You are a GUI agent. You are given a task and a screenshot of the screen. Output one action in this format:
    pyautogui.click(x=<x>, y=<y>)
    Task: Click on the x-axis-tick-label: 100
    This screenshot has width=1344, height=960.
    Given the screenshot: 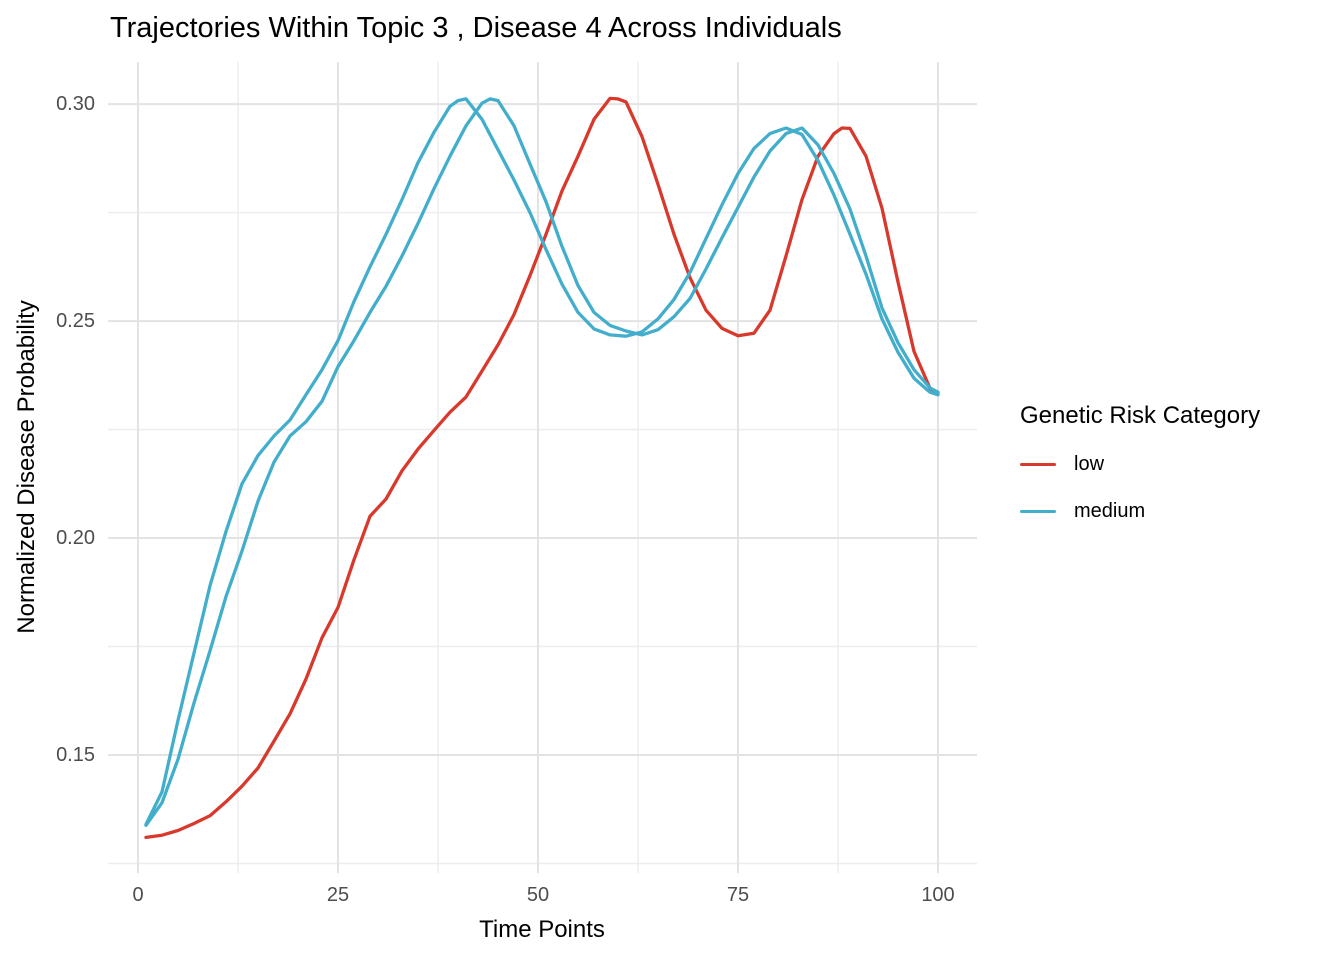 What is the action you would take?
    pyautogui.click(x=938, y=895)
    